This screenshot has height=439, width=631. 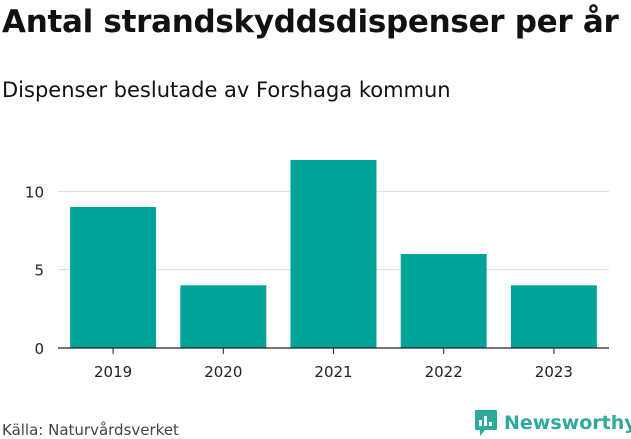 I want to click on bar-2022, so click(x=443, y=301).